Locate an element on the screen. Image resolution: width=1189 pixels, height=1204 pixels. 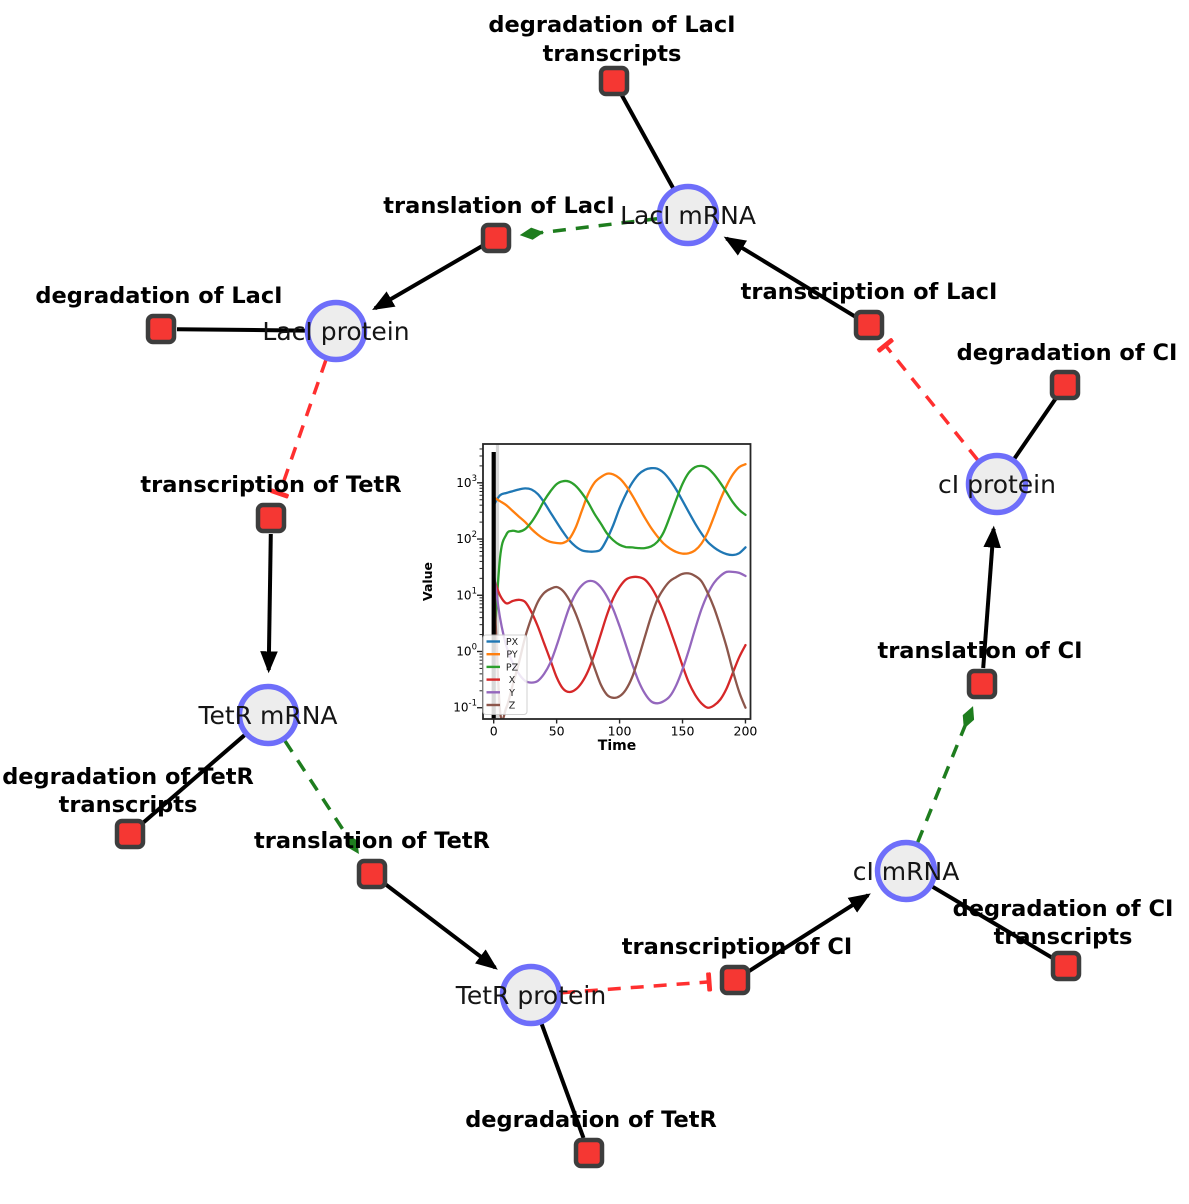
species-label: TetR protein is located at coordinates (530, 995).